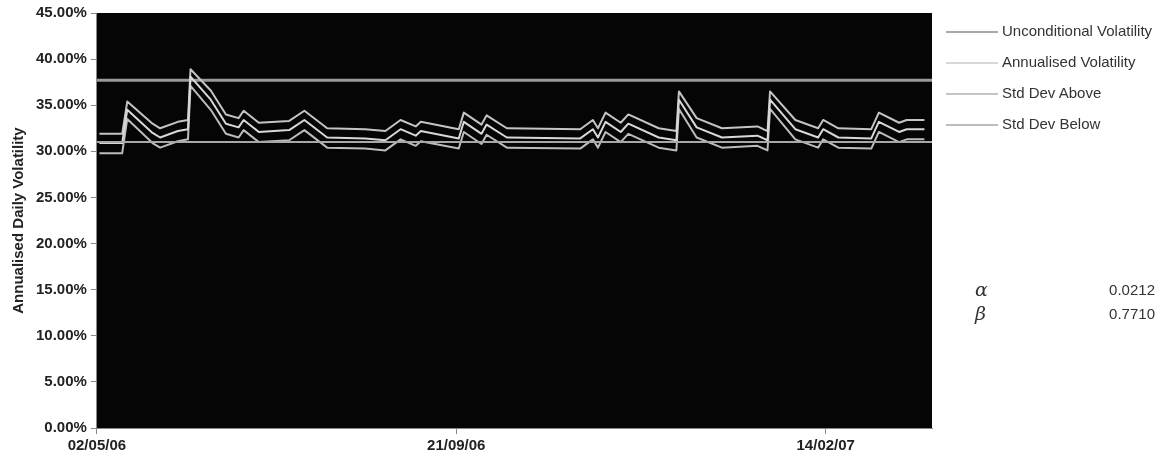 The height and width of the screenshot is (462, 1161). I want to click on y-tick-label: 30.00%, so click(61, 150).